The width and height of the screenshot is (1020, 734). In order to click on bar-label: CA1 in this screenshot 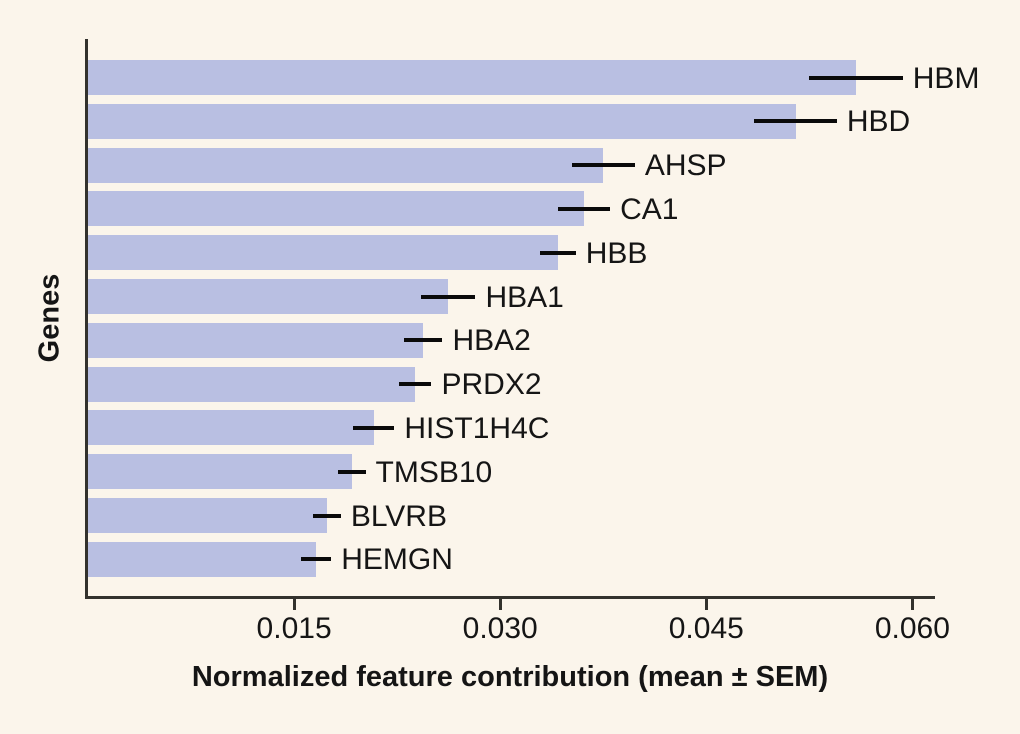, I will do `click(649, 209)`.